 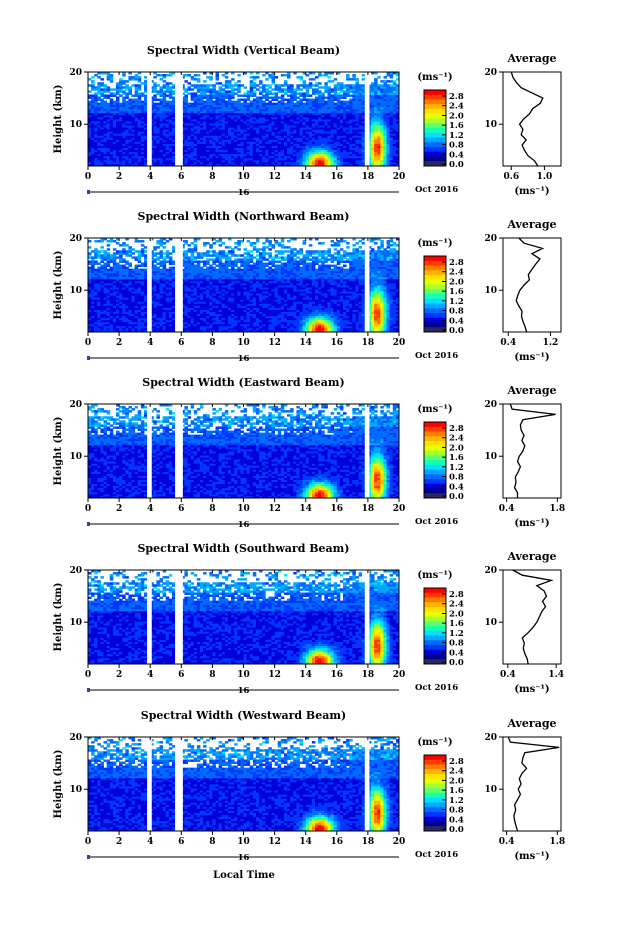 What do you see at coordinates (181, 509) in the screenshot?
I see `x-tick-label: 6` at bounding box center [181, 509].